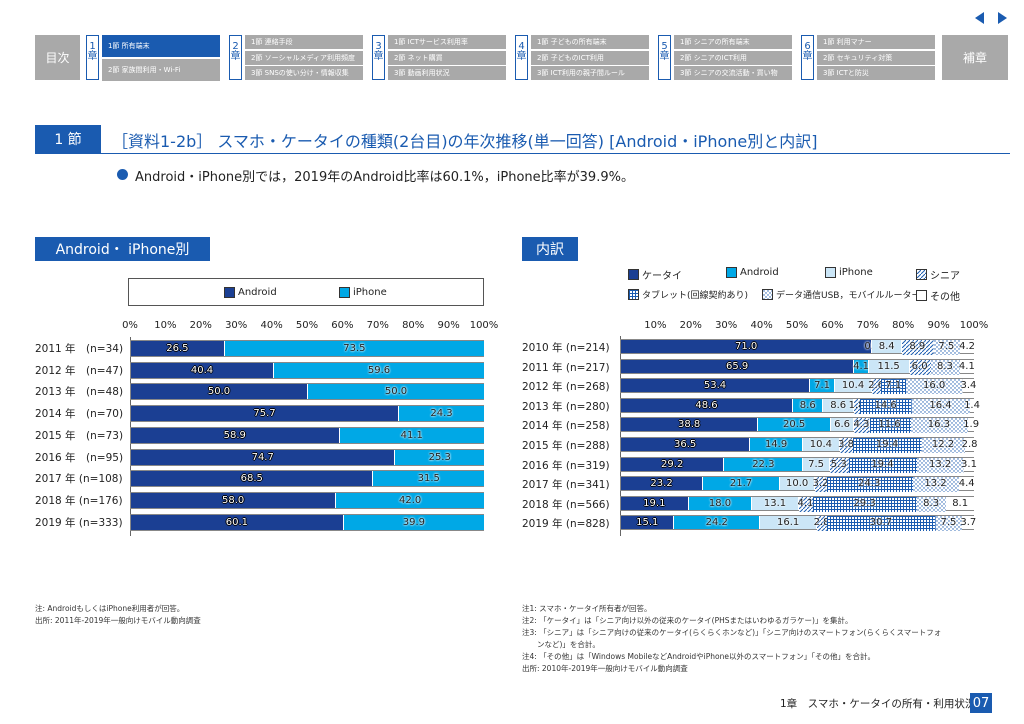 The width and height of the screenshot is (1024, 724). What do you see at coordinates (130, 325) in the screenshot?
I see `axis-tick-label: 0%` at bounding box center [130, 325].